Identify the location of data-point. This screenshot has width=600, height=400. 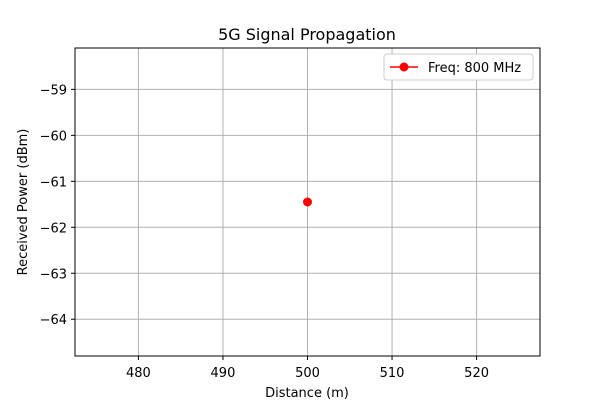
(307, 202).